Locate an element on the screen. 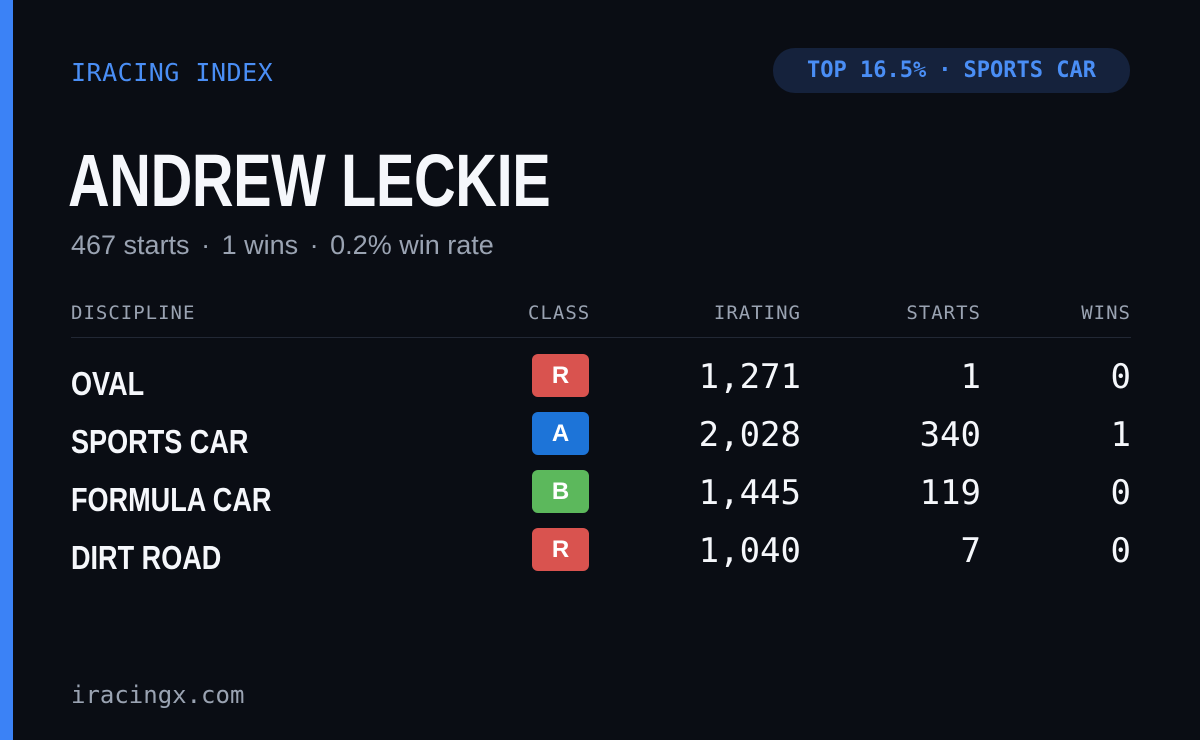  footer-url: iracingx.com is located at coordinates (158, 695).